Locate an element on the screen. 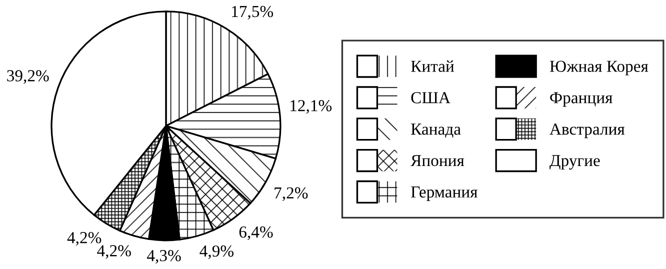  data-label: 12,1% is located at coordinates (311, 107).